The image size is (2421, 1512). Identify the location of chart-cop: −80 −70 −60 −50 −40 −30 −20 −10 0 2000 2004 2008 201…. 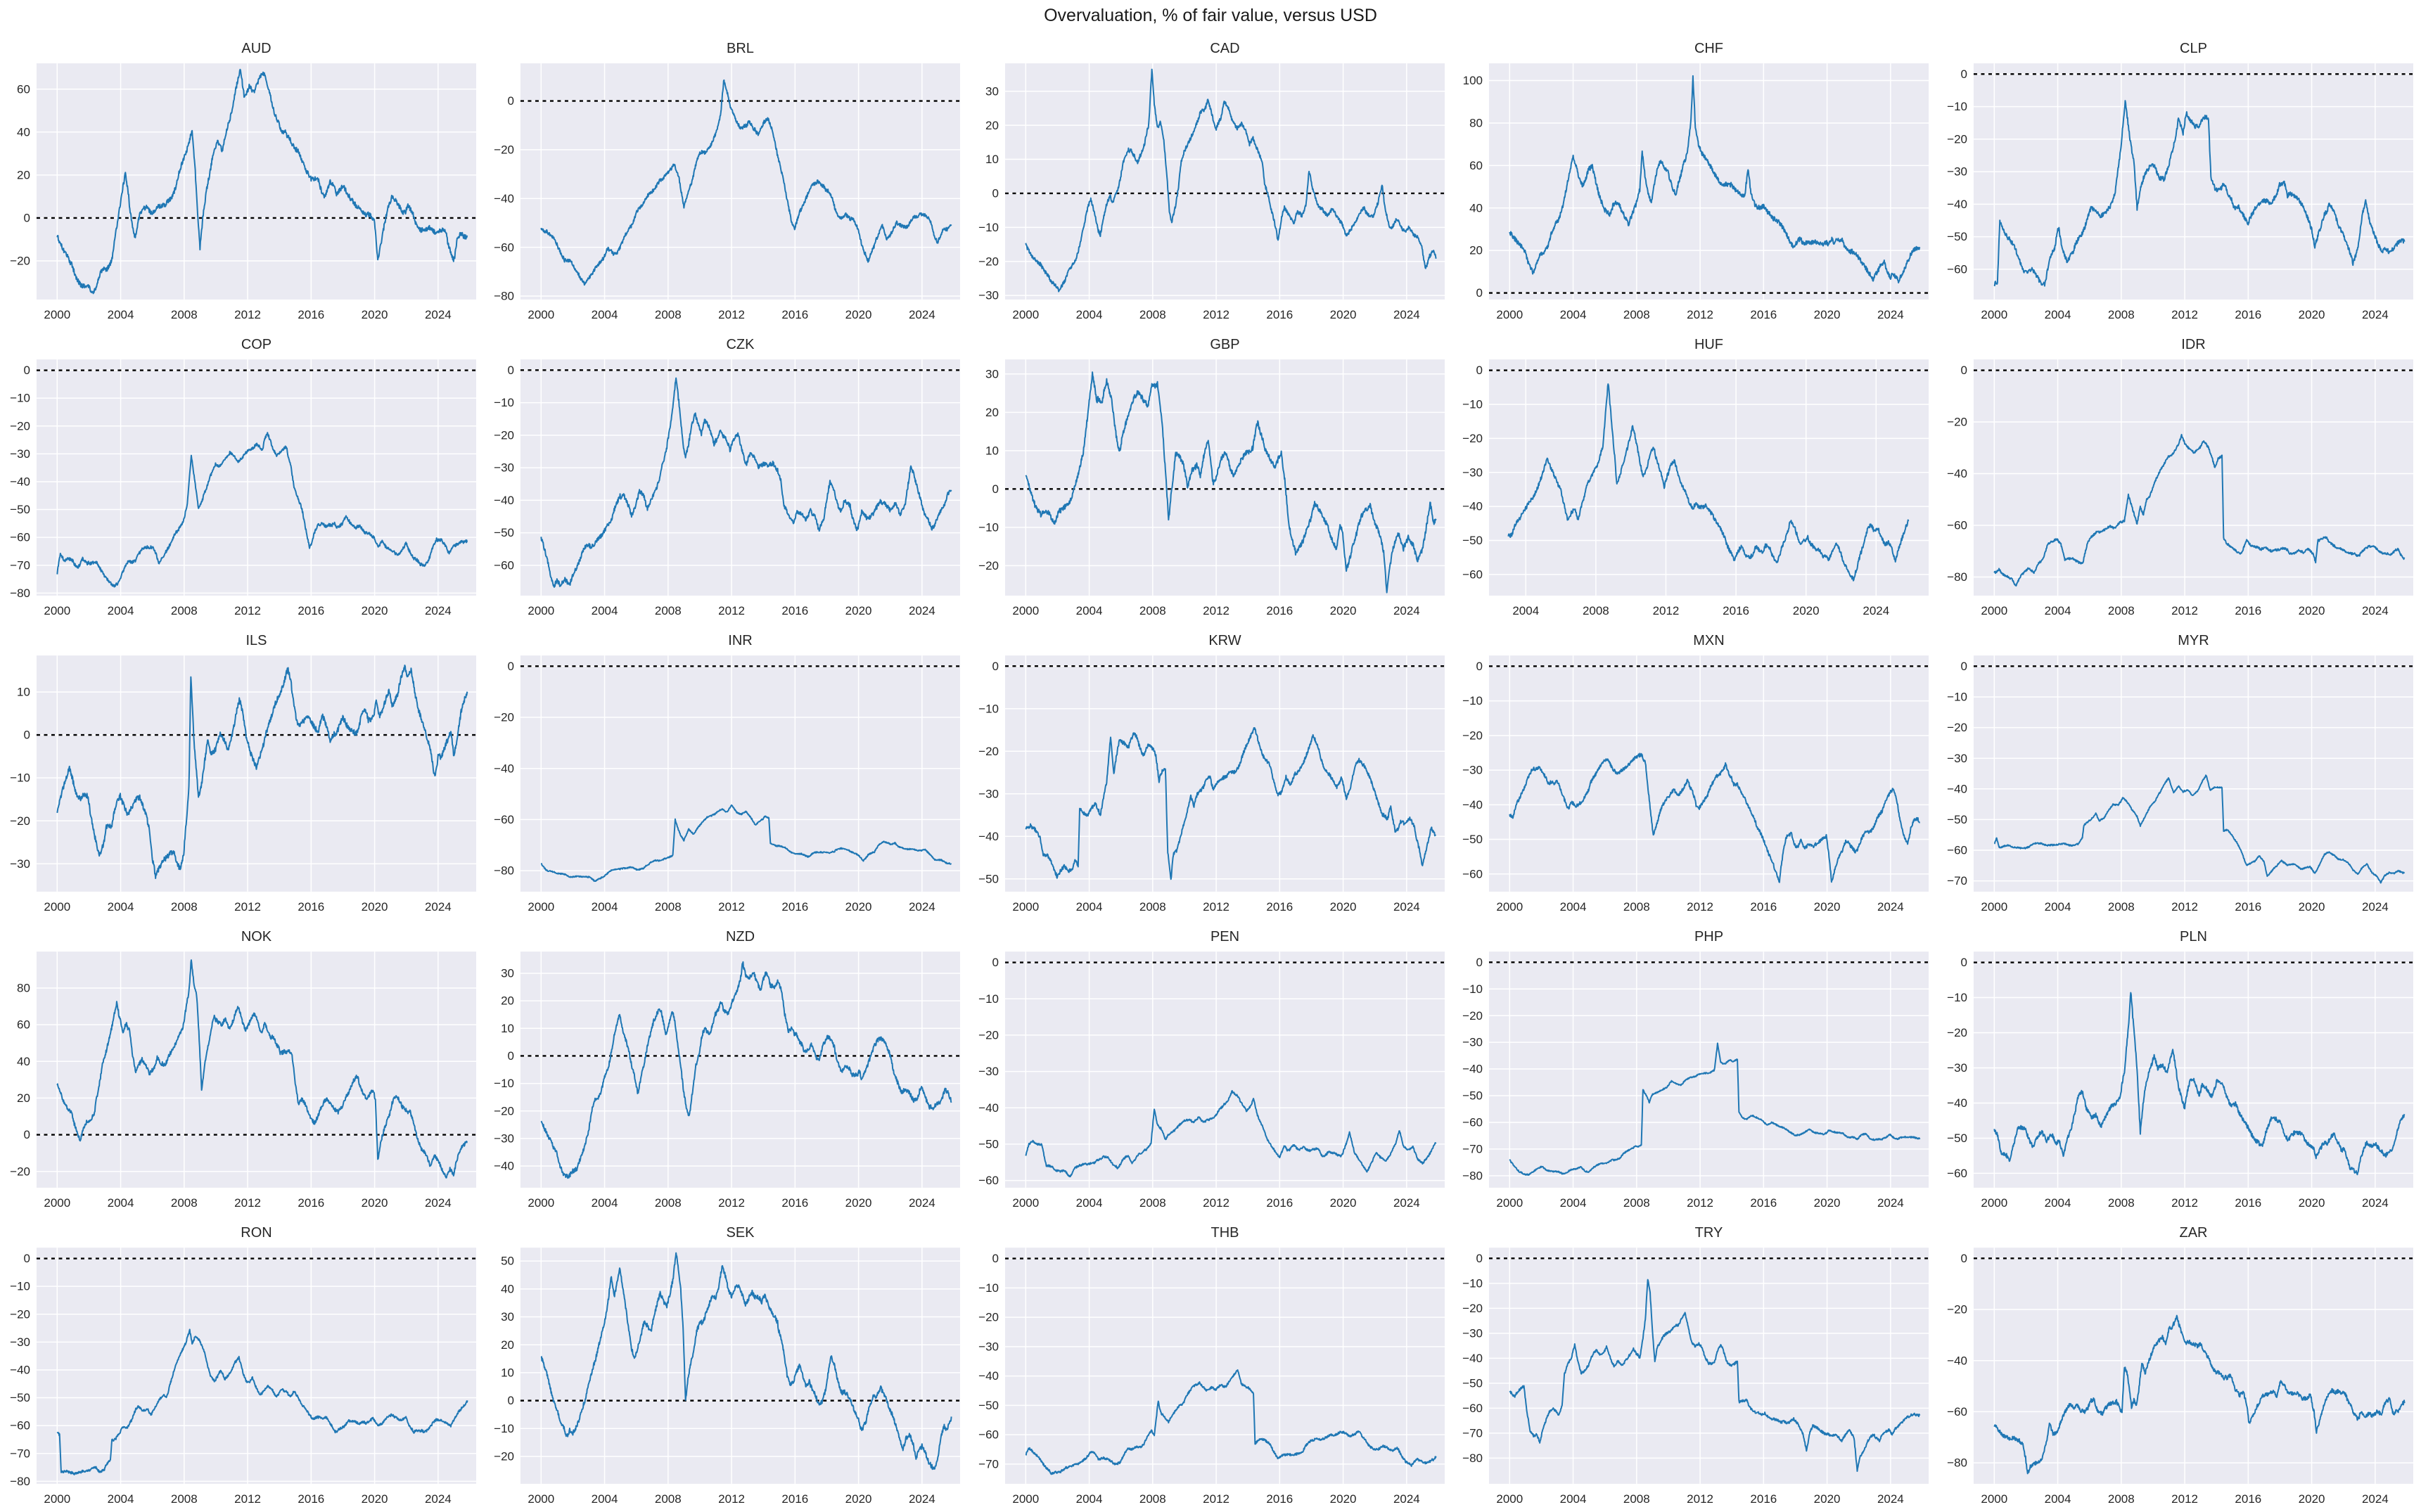
(243, 477).